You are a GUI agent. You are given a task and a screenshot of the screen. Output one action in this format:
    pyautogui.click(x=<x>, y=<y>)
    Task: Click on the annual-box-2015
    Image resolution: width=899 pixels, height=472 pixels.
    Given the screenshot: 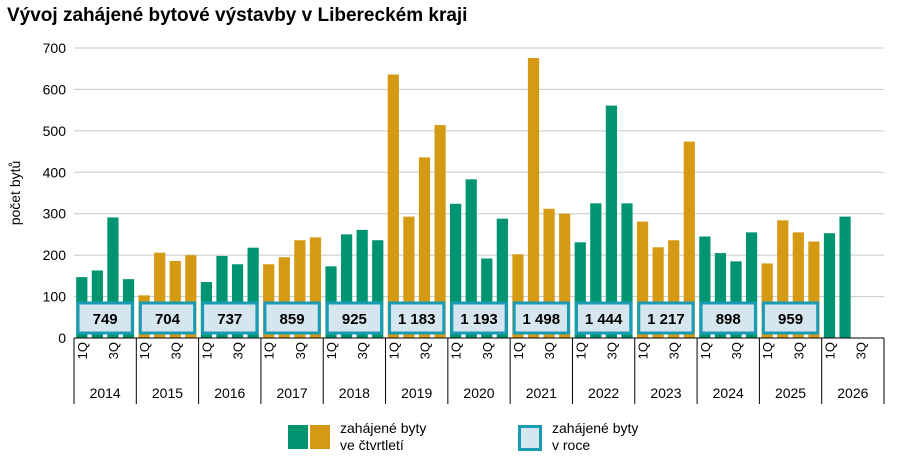 What is the action you would take?
    pyautogui.click(x=167, y=318)
    